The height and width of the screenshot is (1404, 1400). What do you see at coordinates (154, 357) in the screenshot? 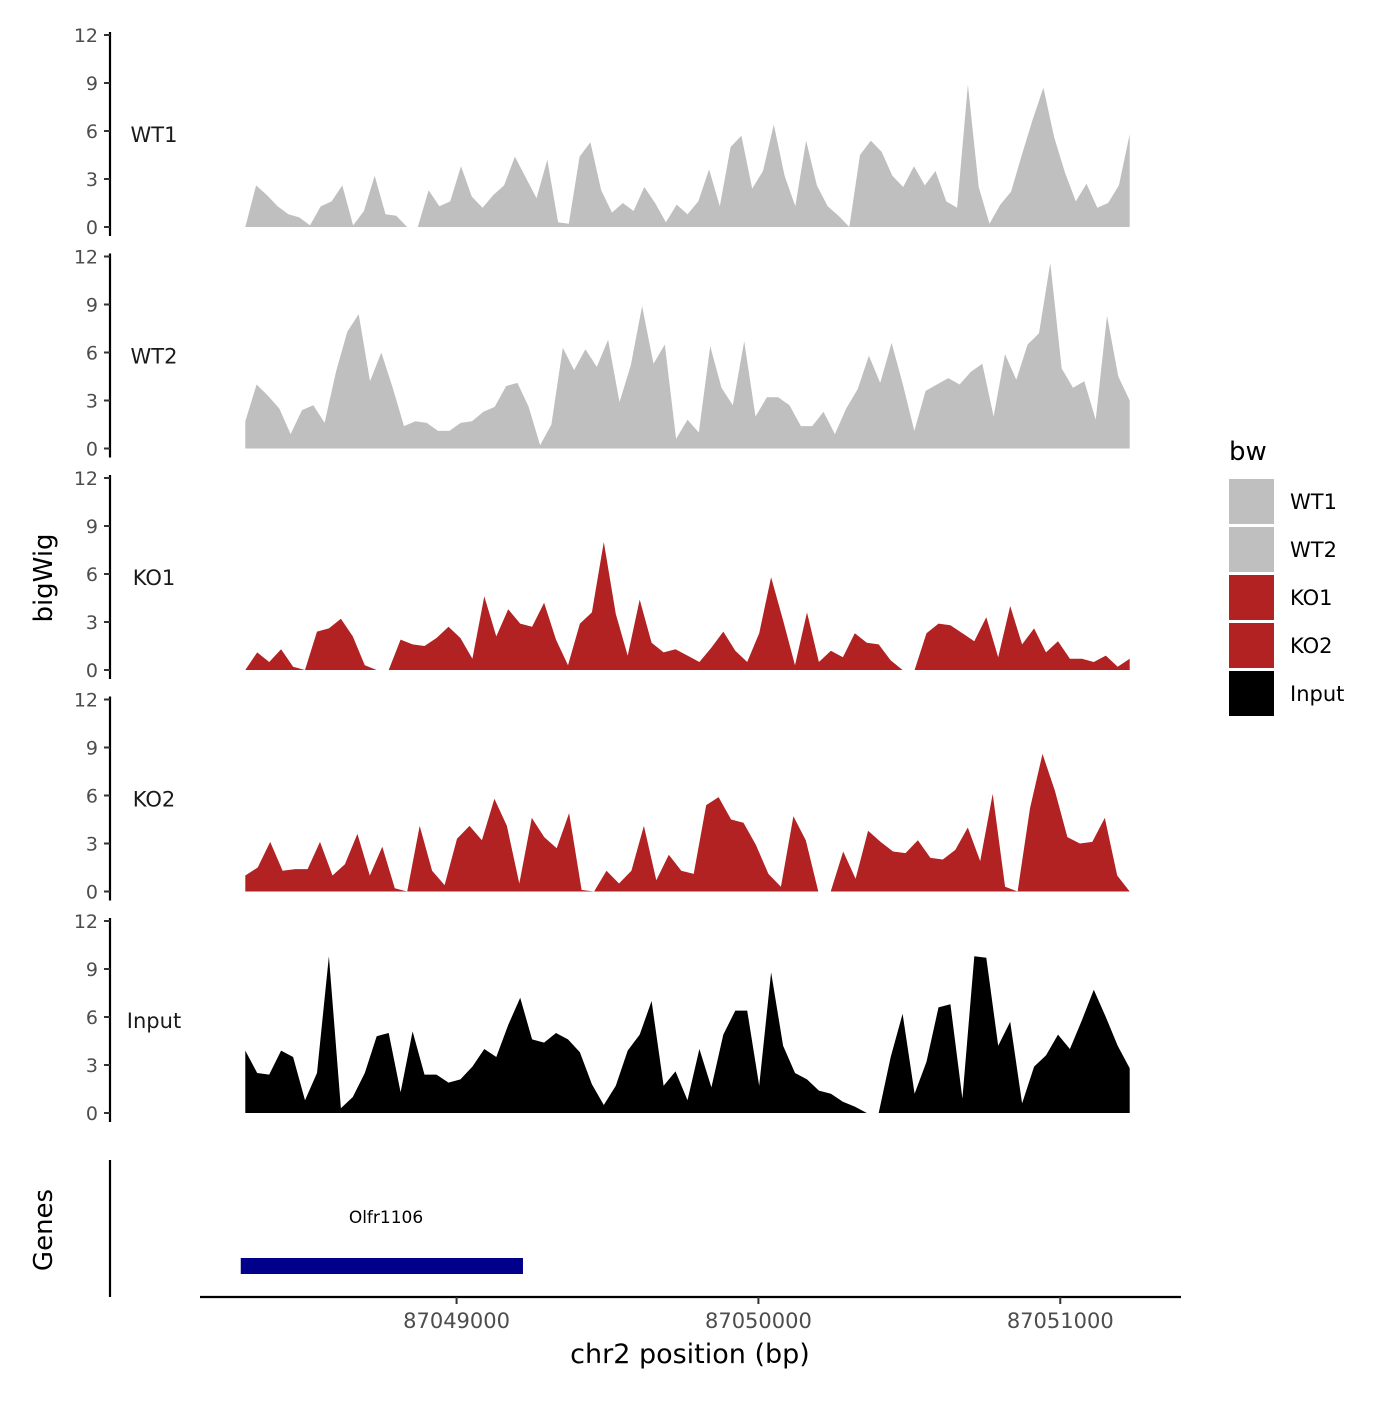
I see `track-label: WT2` at bounding box center [154, 357].